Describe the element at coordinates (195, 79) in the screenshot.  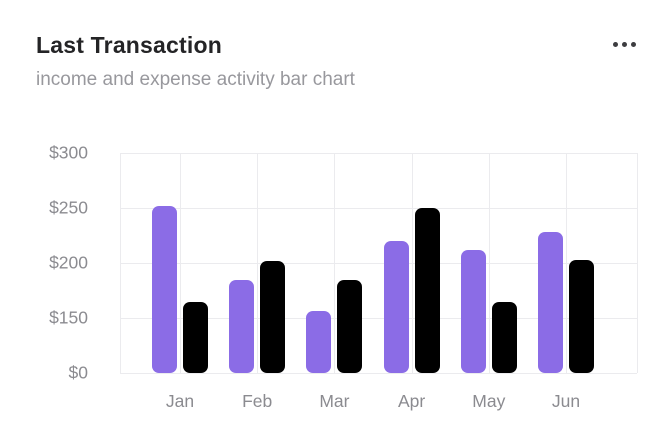
I see `chart-subtitle: income and expense activity bar chart` at that location.